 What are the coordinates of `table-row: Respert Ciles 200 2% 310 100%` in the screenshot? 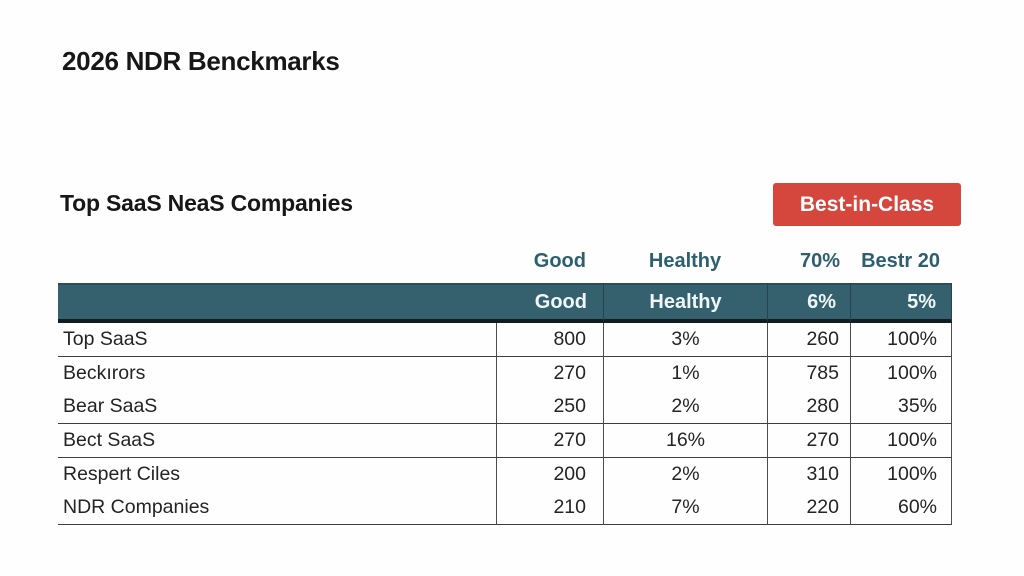 It's located at (505, 474).